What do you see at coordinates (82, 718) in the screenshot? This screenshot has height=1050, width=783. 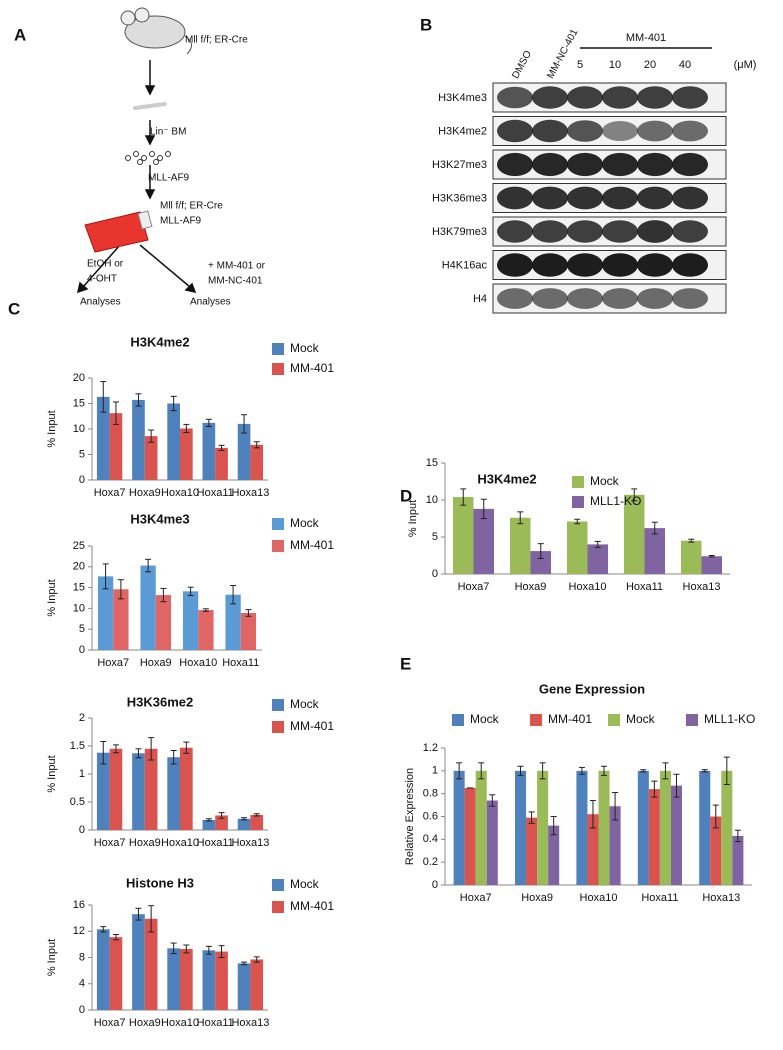 I see `y-tick-label: 2` at bounding box center [82, 718].